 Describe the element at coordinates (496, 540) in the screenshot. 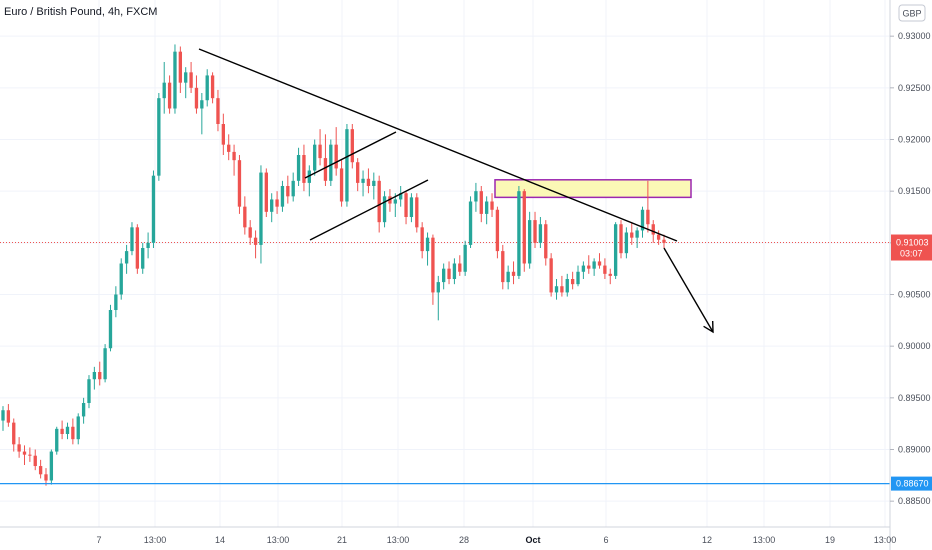

I see `time-axis: 7 13:00 14 13:00 21 13:00 28 Oct 6 12 13:00 19 13:00` at that location.